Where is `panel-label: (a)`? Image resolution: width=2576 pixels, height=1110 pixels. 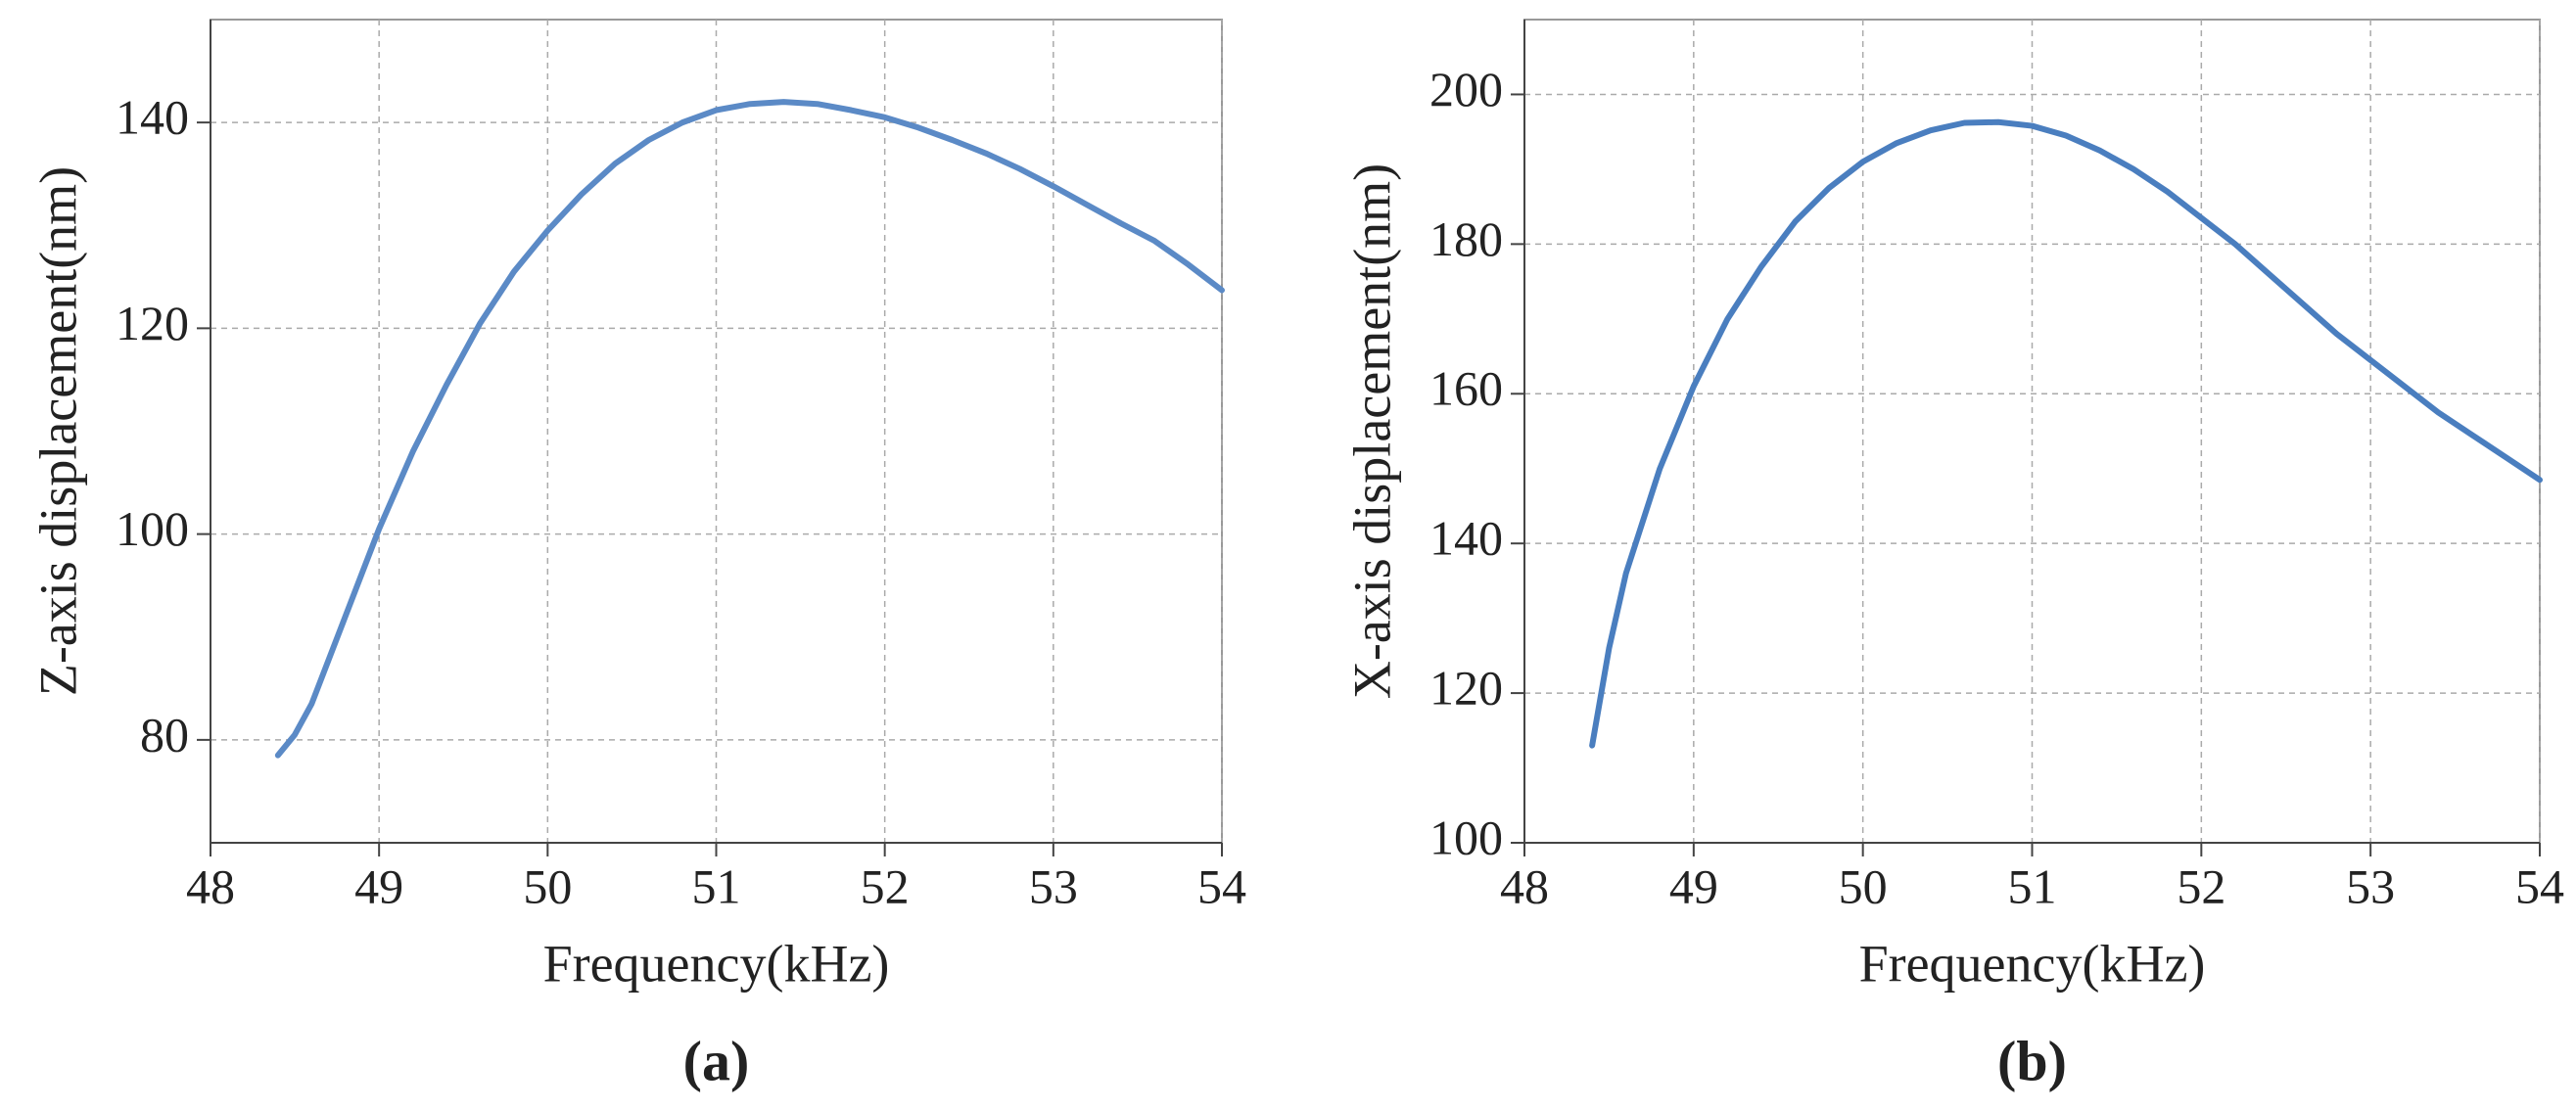 panel-label: (a) is located at coordinates (716, 1060).